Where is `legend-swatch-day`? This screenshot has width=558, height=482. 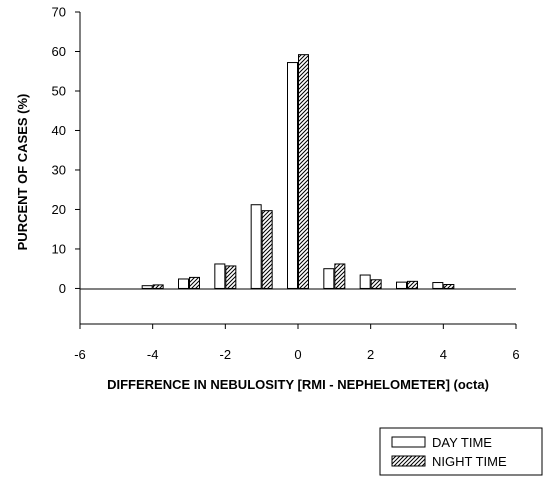 legend-swatch-day is located at coordinates (408, 442).